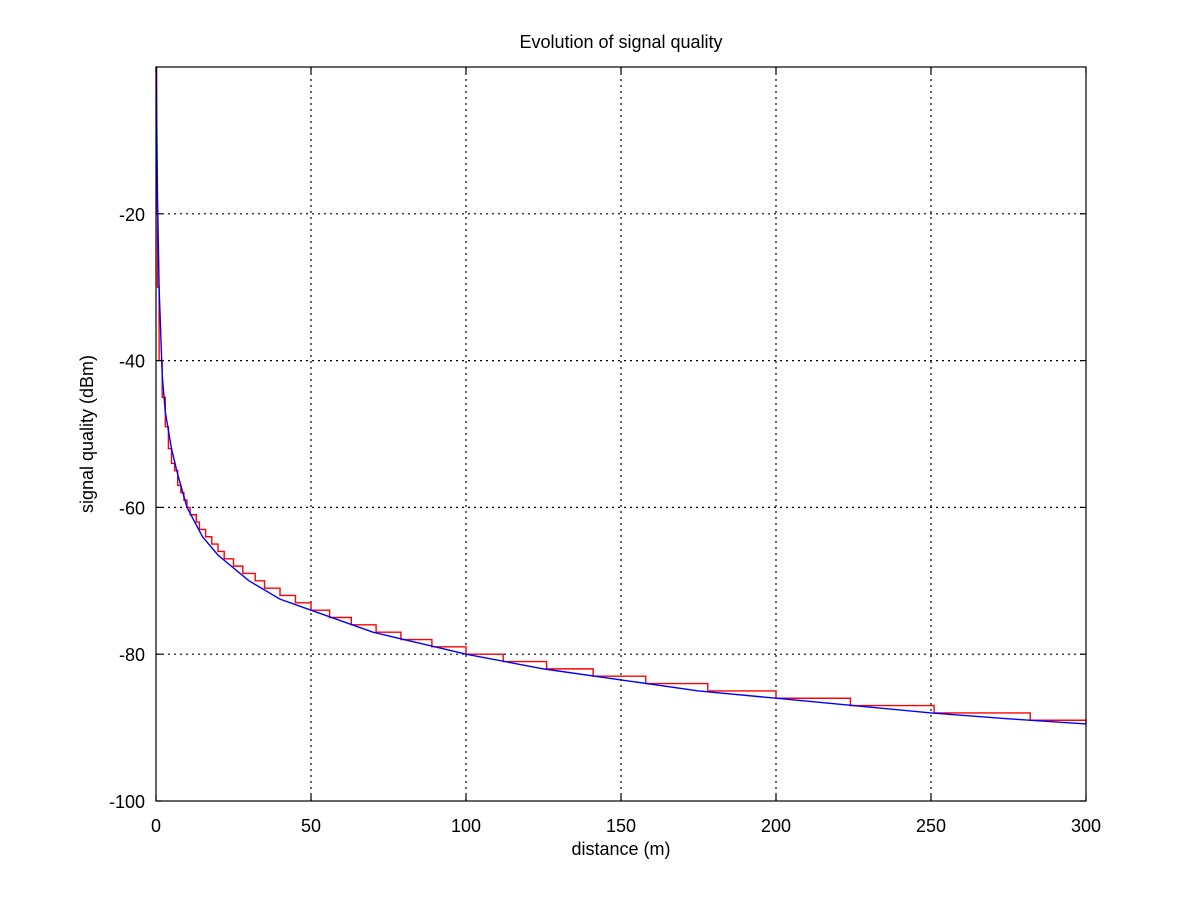 This screenshot has width=1200, height=902. I want to click on x-tick-label: 200, so click(776, 826).